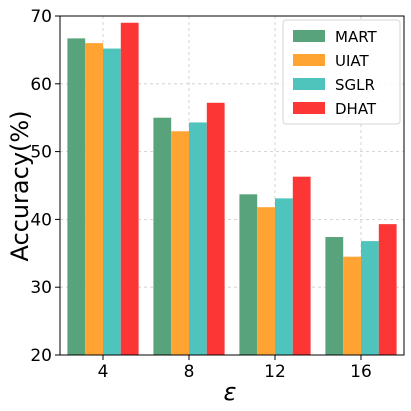 Image resolution: width=411 pixels, height=411 pixels. I want to click on legend-label-mart: MART, so click(356, 37).